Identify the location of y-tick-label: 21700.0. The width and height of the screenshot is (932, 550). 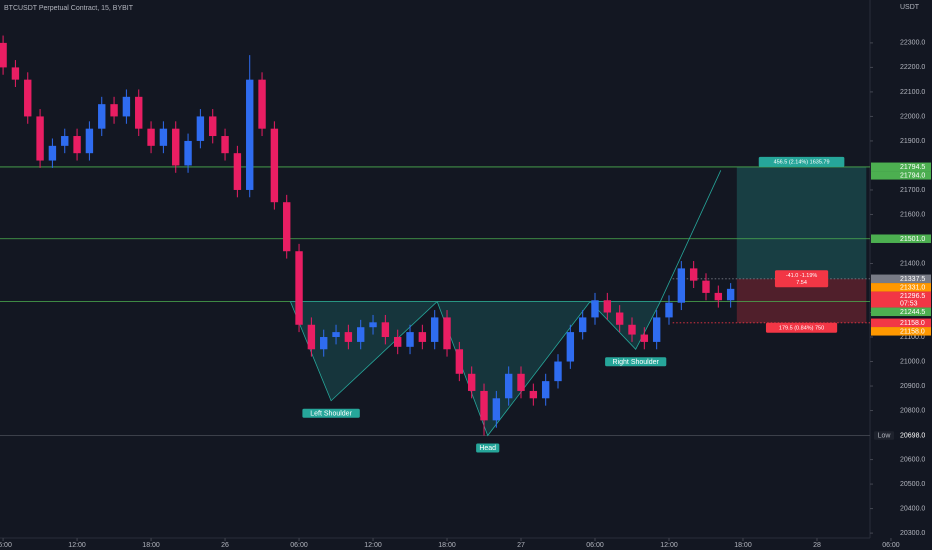
(912, 190).